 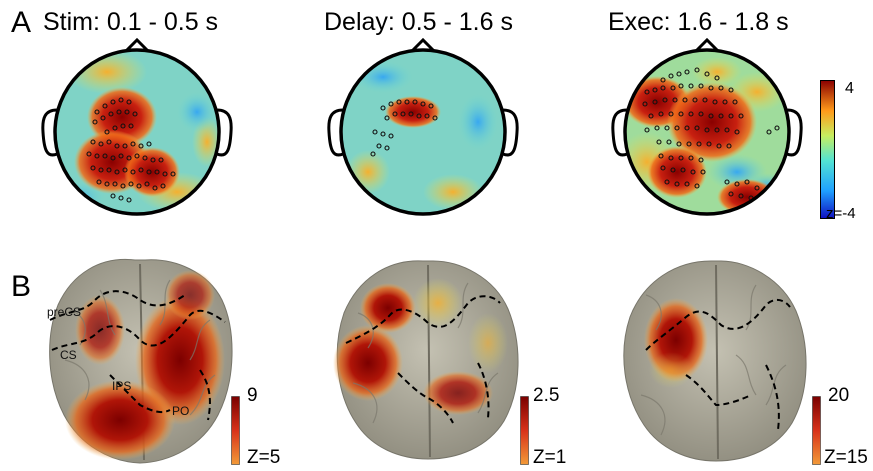 I want to click on label-precs: preCS, so click(x=64, y=312).